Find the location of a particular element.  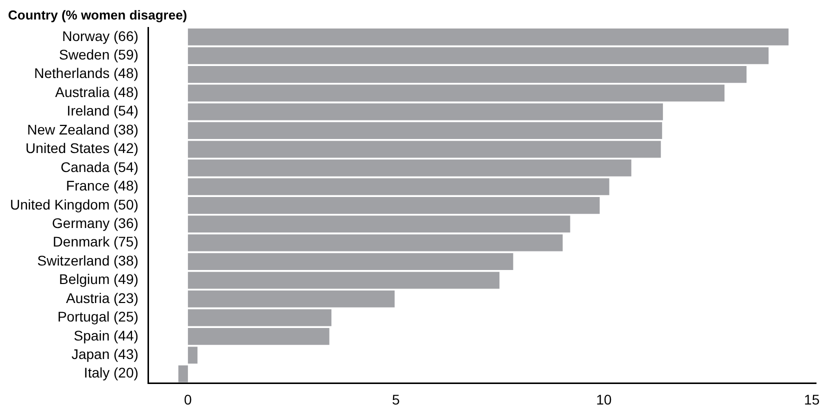

y-tick-label: Norway (66) is located at coordinates (100, 36).